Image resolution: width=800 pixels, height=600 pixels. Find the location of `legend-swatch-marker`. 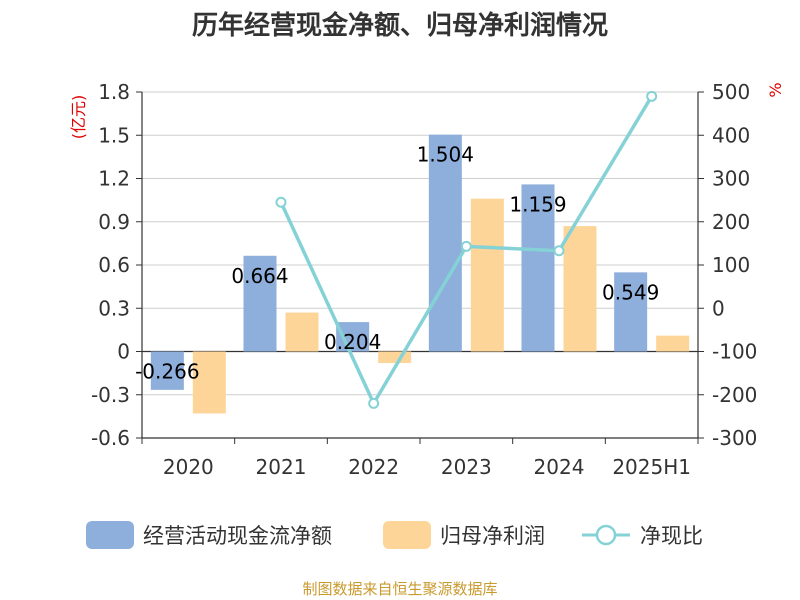

legend-swatch-marker is located at coordinates (606, 535).